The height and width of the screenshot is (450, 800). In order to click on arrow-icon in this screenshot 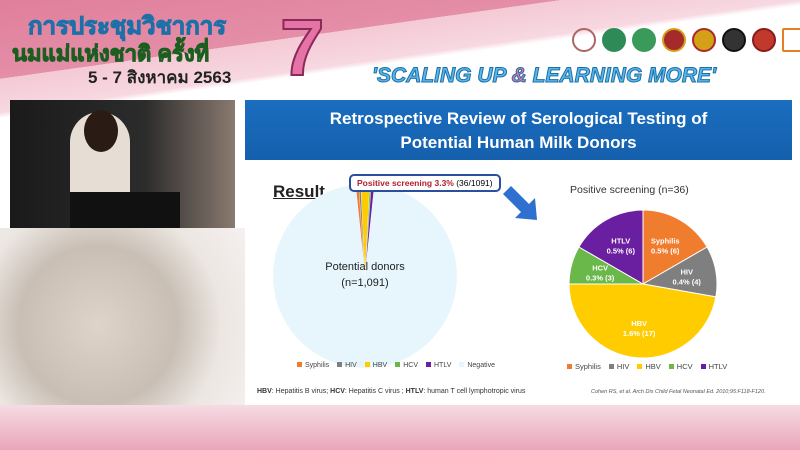, I will do `click(520, 203)`.